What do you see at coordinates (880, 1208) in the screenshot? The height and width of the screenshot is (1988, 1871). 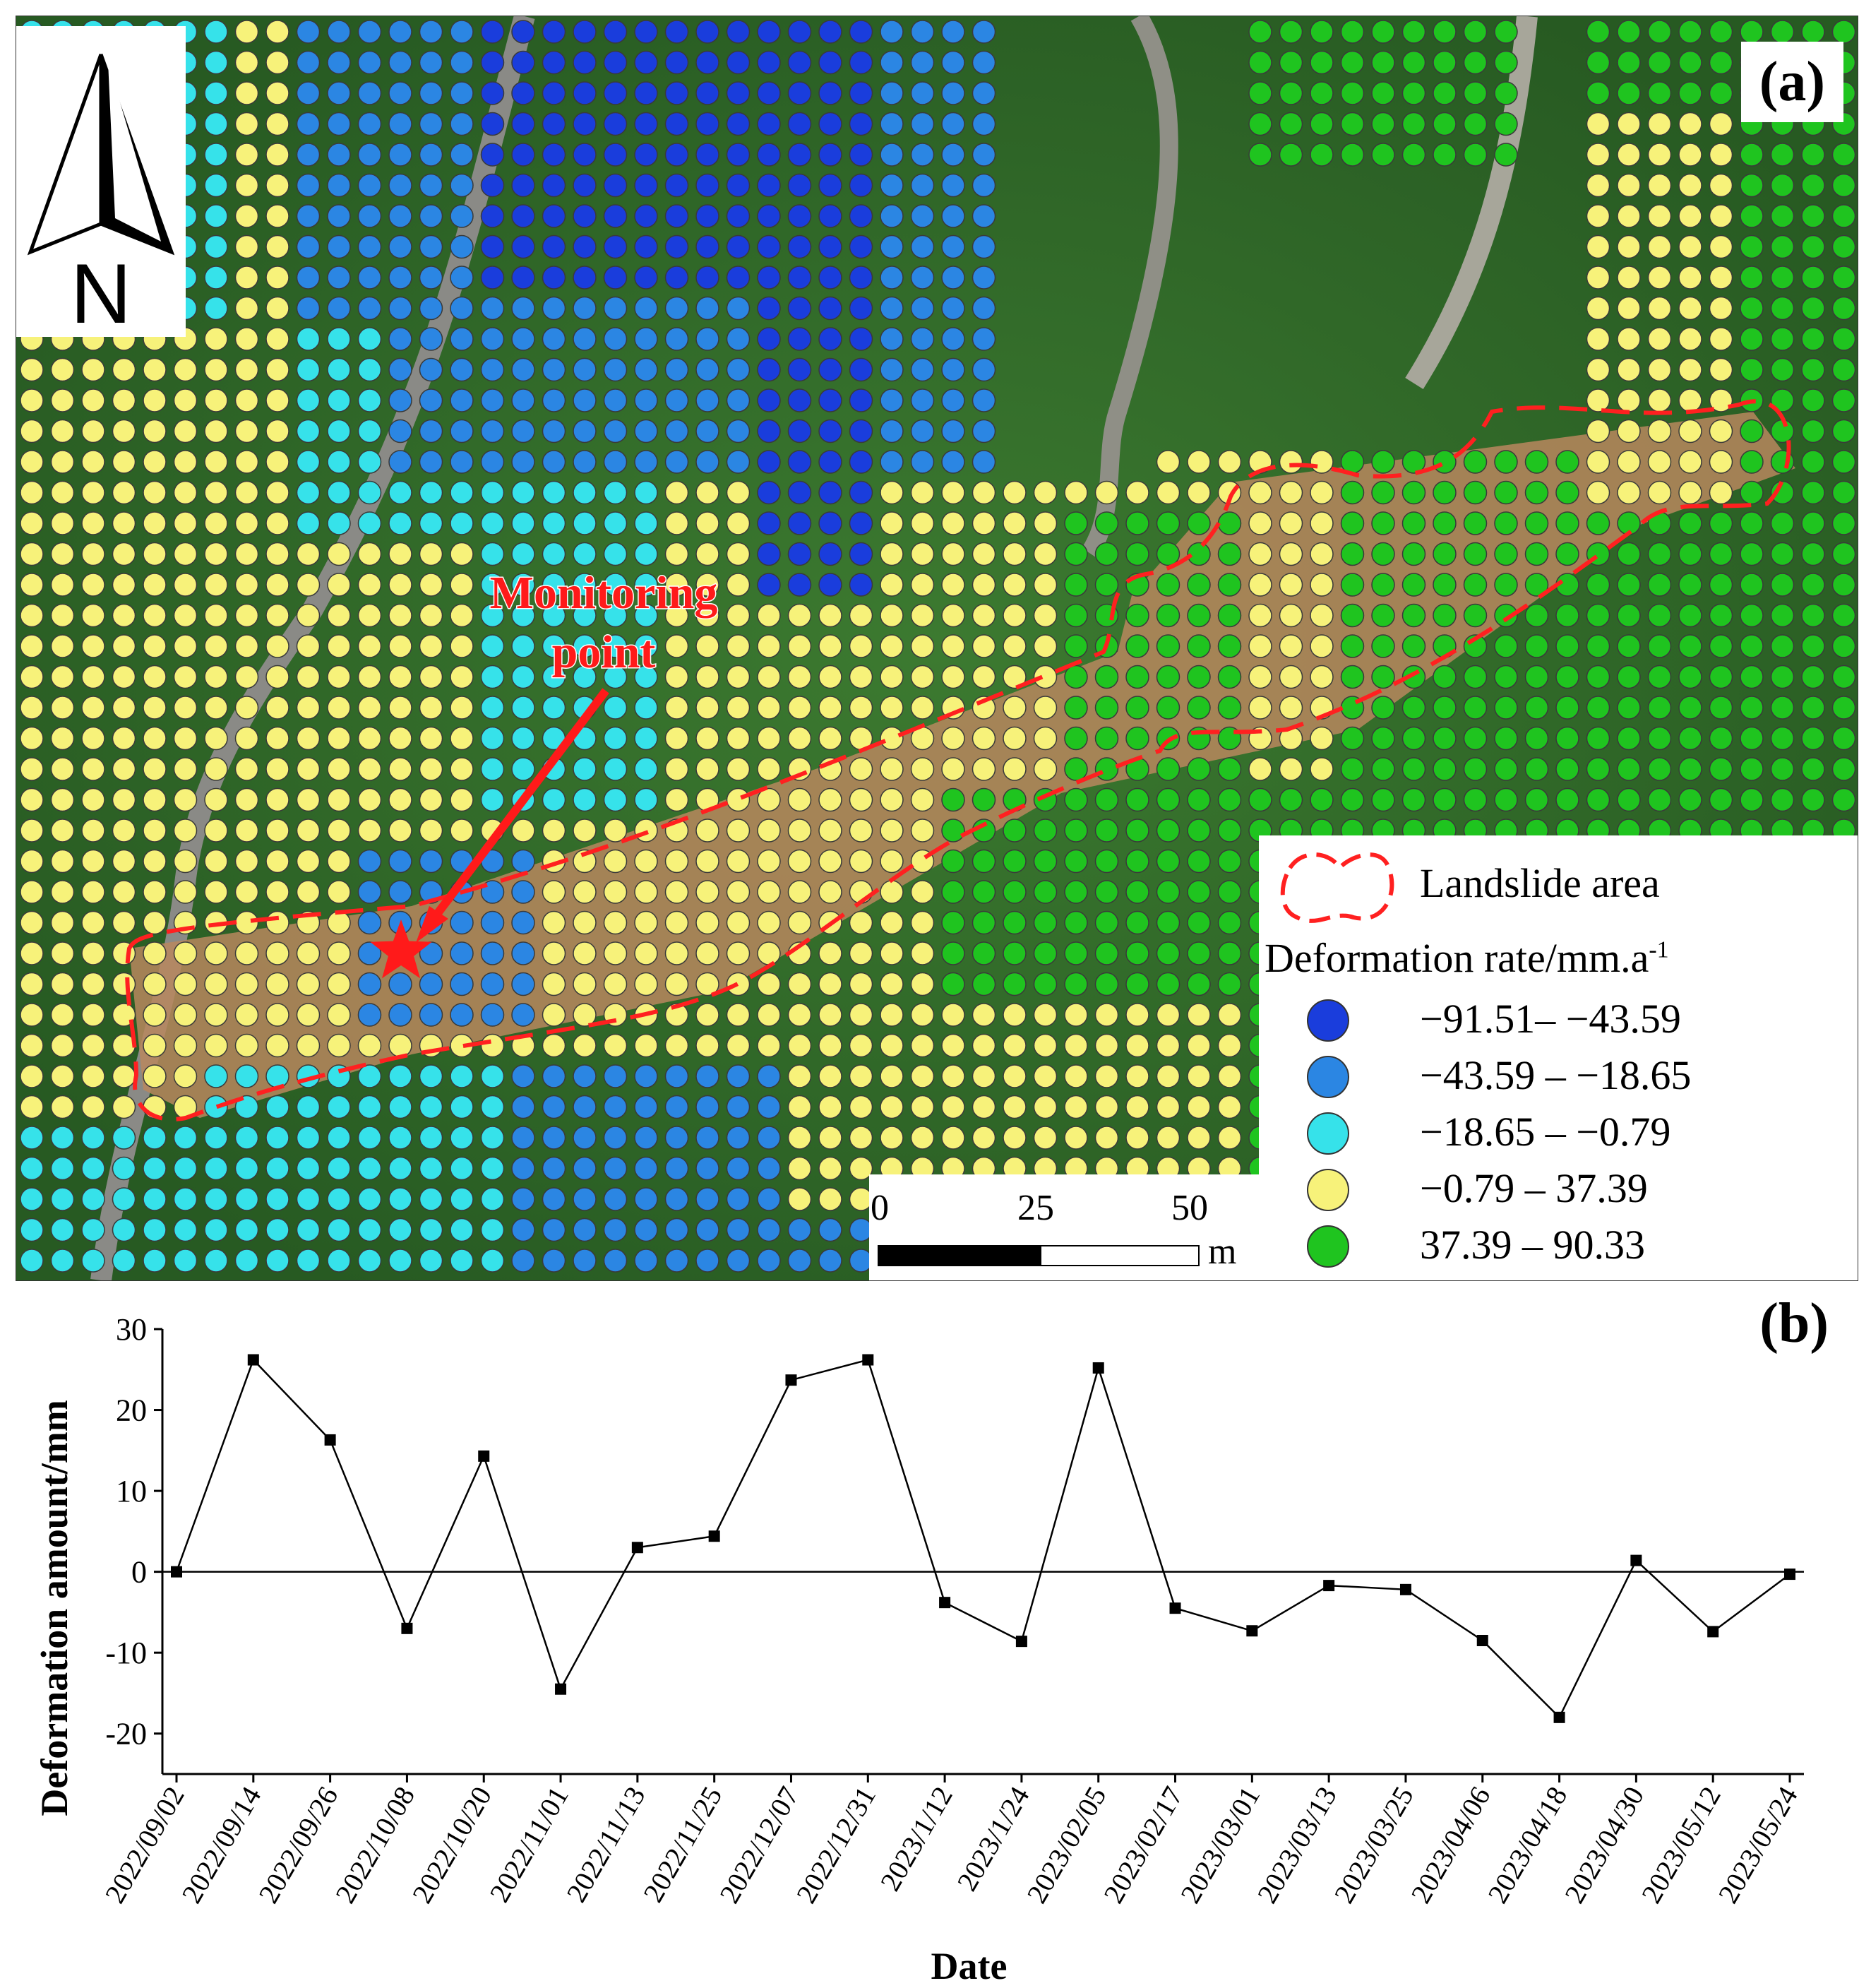 I see `scale-tick-label: 0` at bounding box center [880, 1208].